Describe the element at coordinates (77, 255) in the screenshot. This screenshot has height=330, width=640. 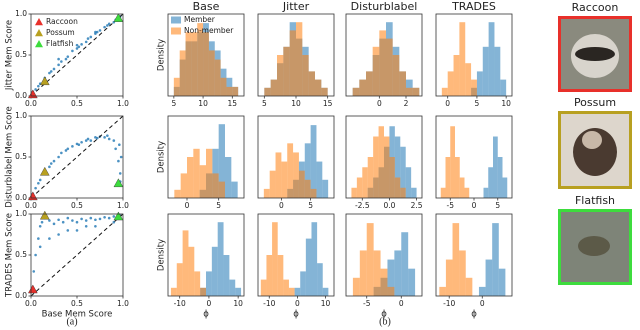
I see `diagonal` at that location.